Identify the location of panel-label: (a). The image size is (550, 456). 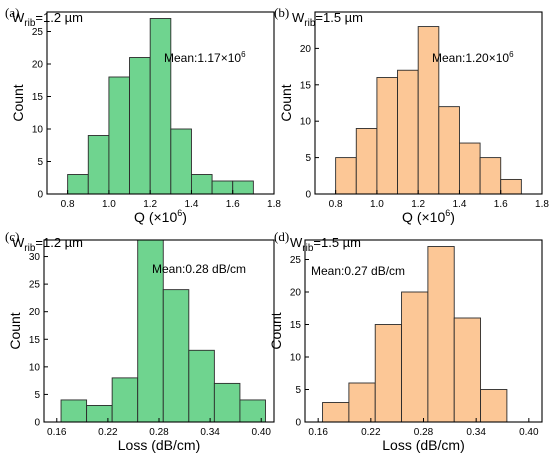
(12, 12).